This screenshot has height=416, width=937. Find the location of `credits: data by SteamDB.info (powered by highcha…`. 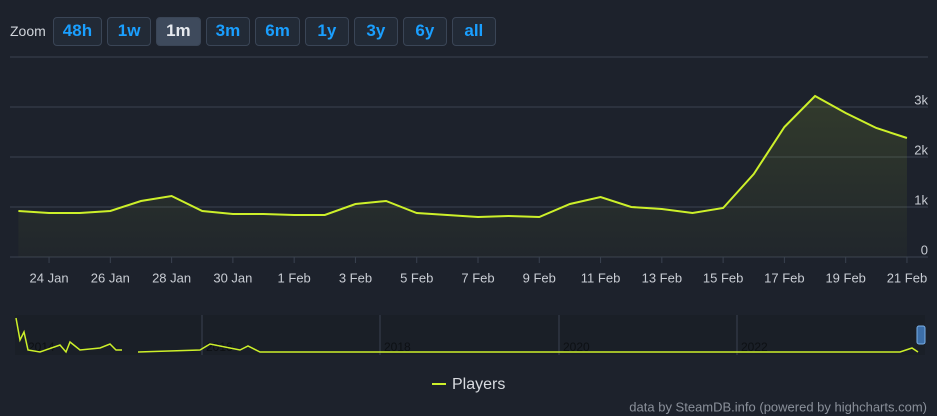

credits: data by SteamDB.info (powered by highcha… is located at coordinates (778, 406).